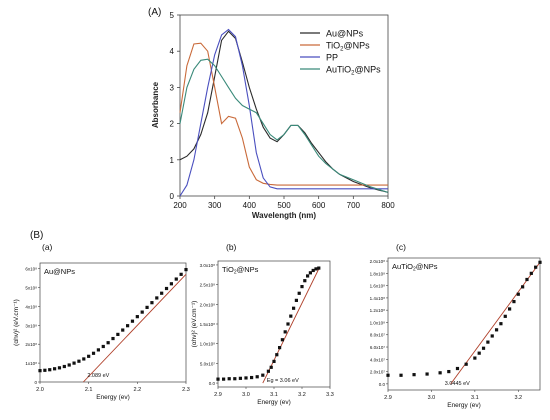 This screenshot has height=420, width=550. I want to click on chart-A-xtick-label: 500, so click(284, 205).